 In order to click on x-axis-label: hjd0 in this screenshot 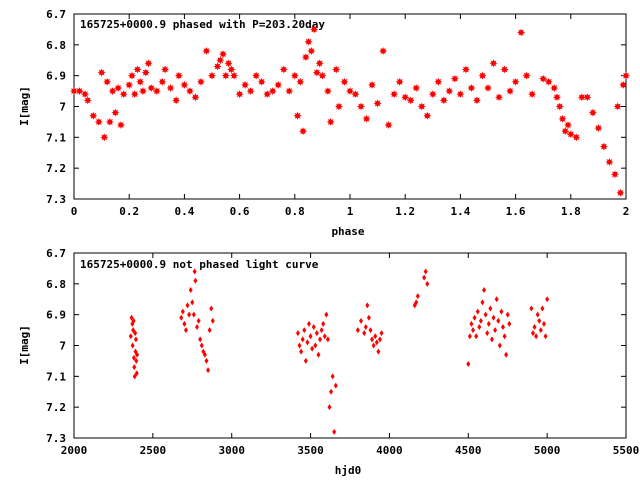, I will do `click(348, 470)`.